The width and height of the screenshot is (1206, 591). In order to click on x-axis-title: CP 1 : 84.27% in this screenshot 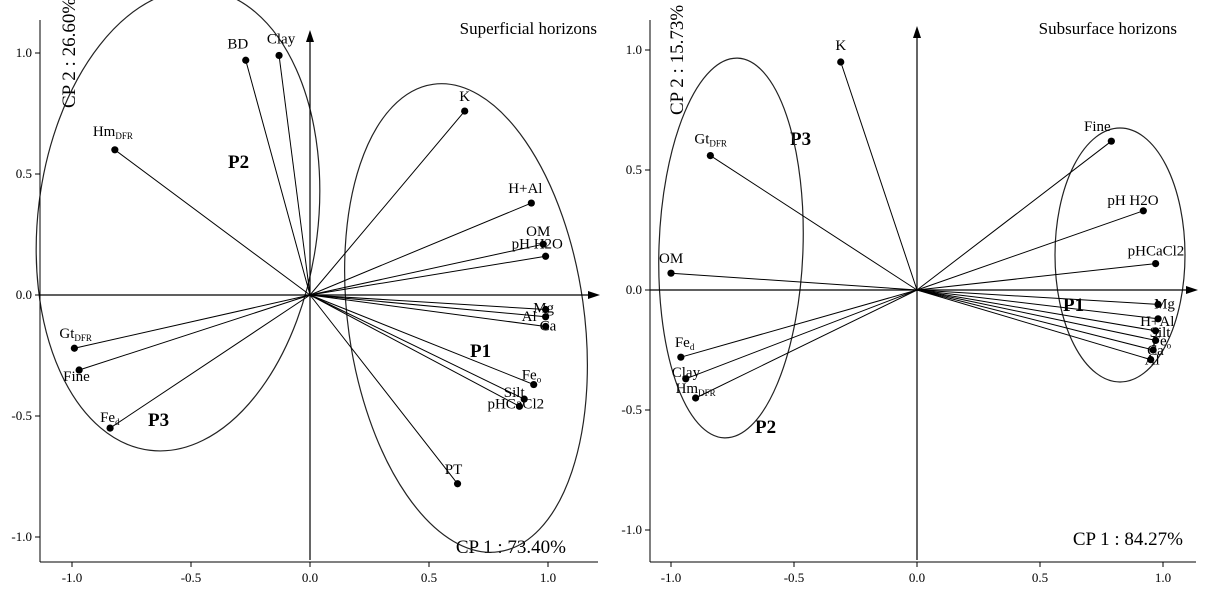, I will do `click(1128, 539)`.